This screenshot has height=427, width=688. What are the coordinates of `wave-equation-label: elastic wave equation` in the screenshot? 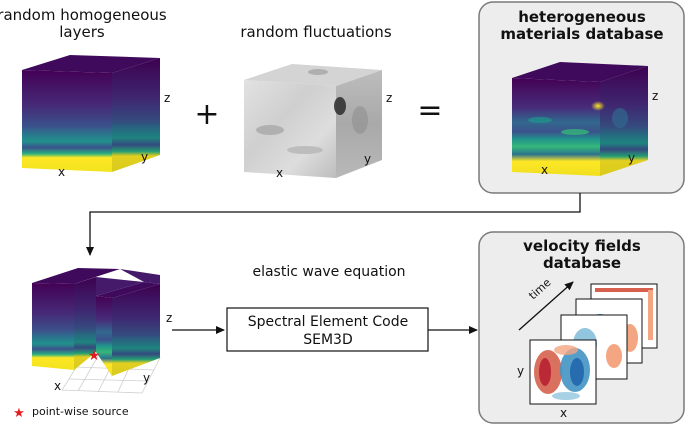 It's located at (328, 272).